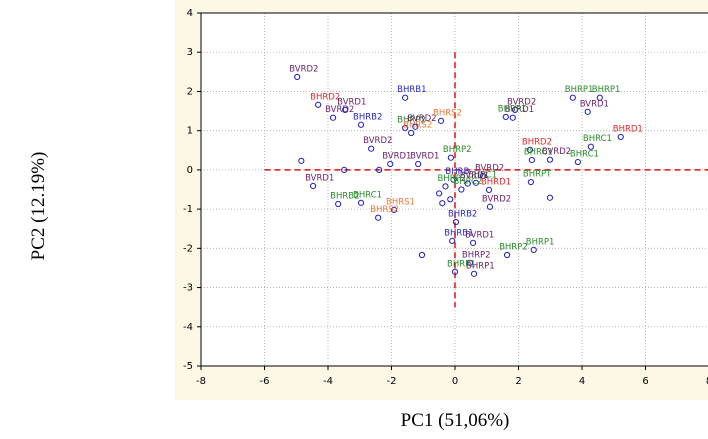 The height and width of the screenshot is (439, 708). Describe the element at coordinates (38, 206) in the screenshot. I see `y-axis-label: PC2 (12.19%)` at that location.